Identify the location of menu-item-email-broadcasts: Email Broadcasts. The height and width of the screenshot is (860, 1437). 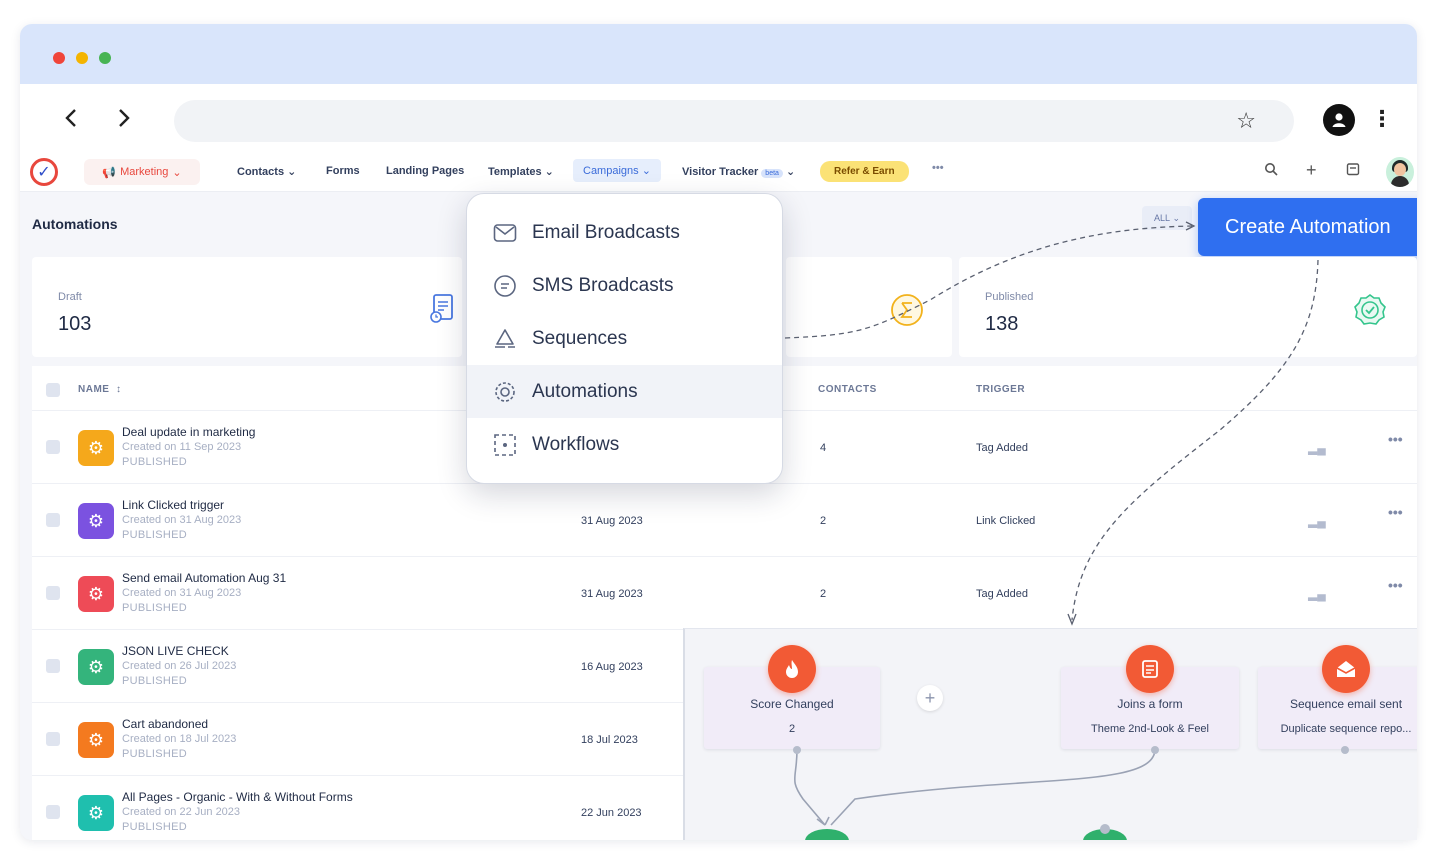
(624, 232).